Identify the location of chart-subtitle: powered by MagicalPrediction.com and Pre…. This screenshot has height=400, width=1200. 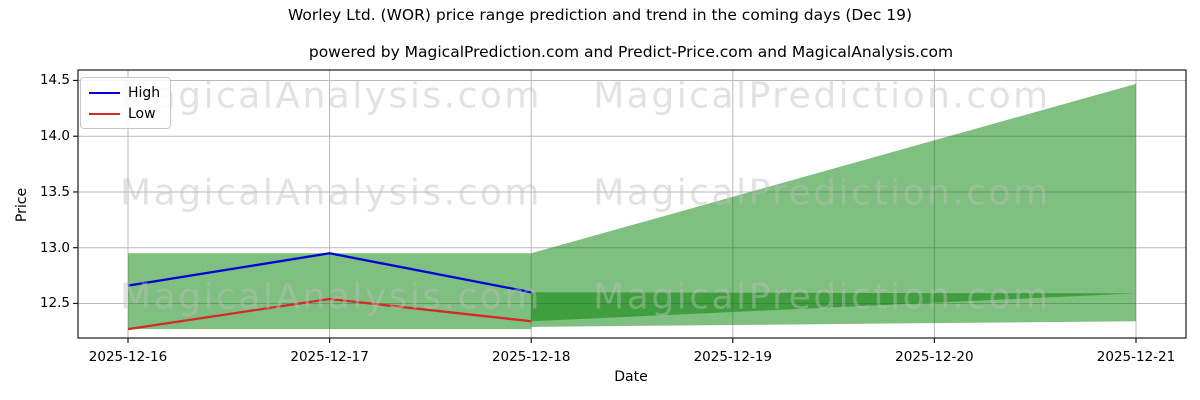
(631, 52).